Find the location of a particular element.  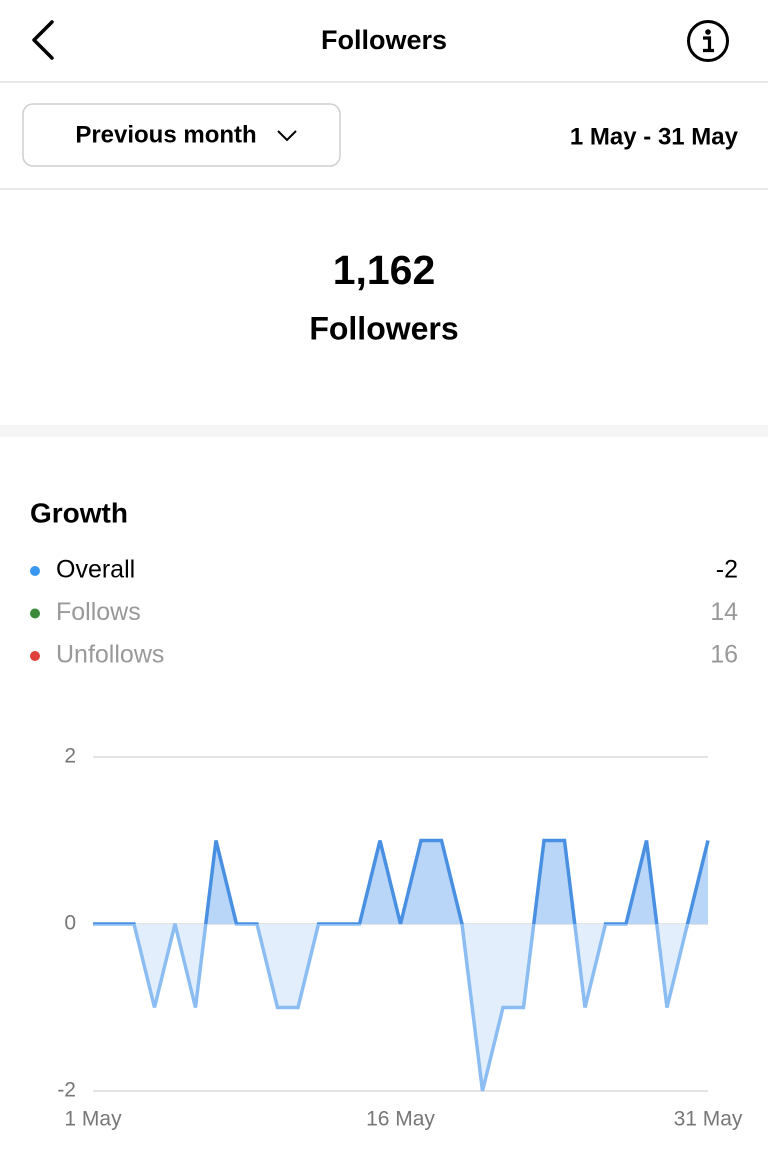

date-range: 1 May - 31 May is located at coordinates (654, 136).